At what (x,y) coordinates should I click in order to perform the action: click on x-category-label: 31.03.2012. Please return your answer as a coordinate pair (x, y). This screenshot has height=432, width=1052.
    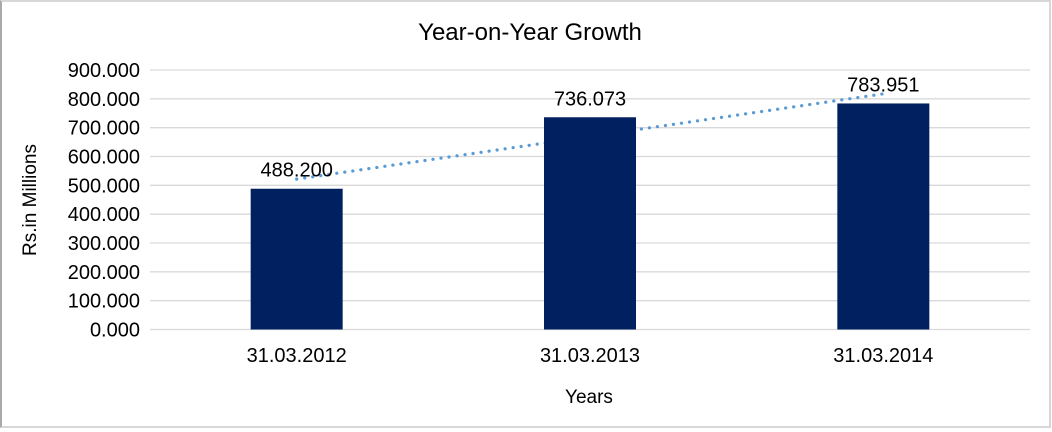
    Looking at the image, I should click on (297, 356).